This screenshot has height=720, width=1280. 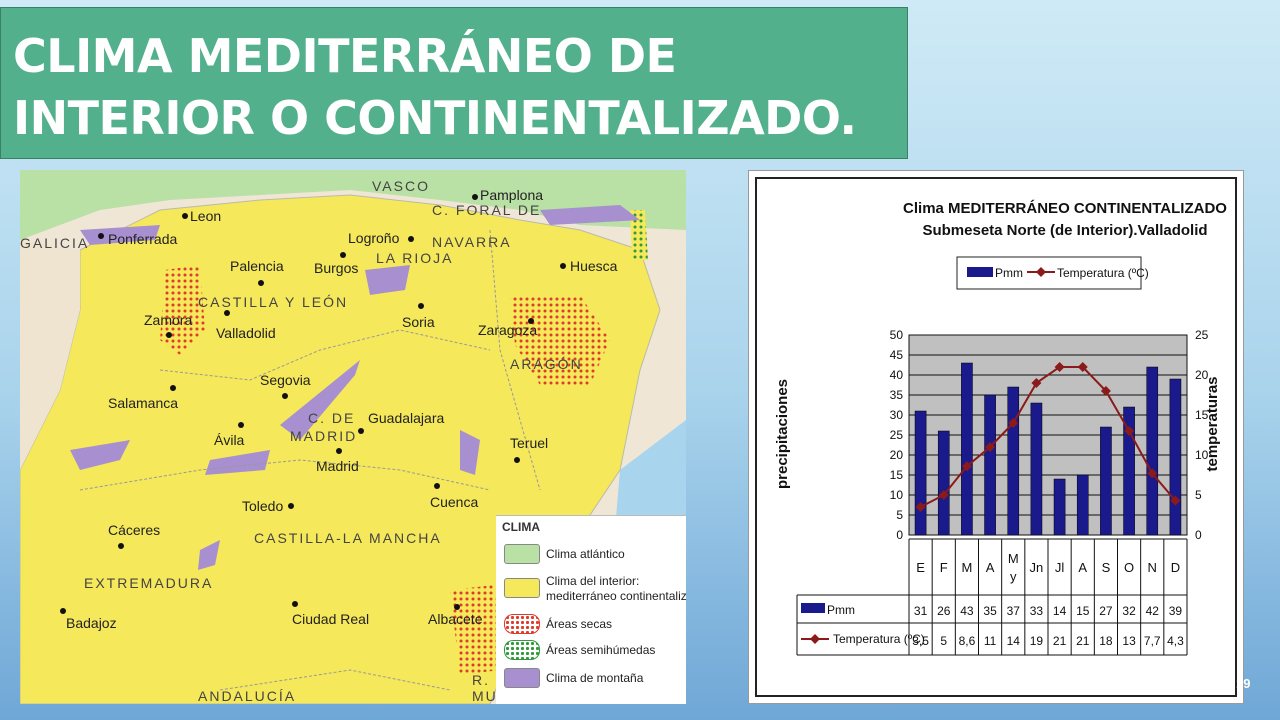 I want to click on y-tick-label: 0, so click(x=899, y=535).